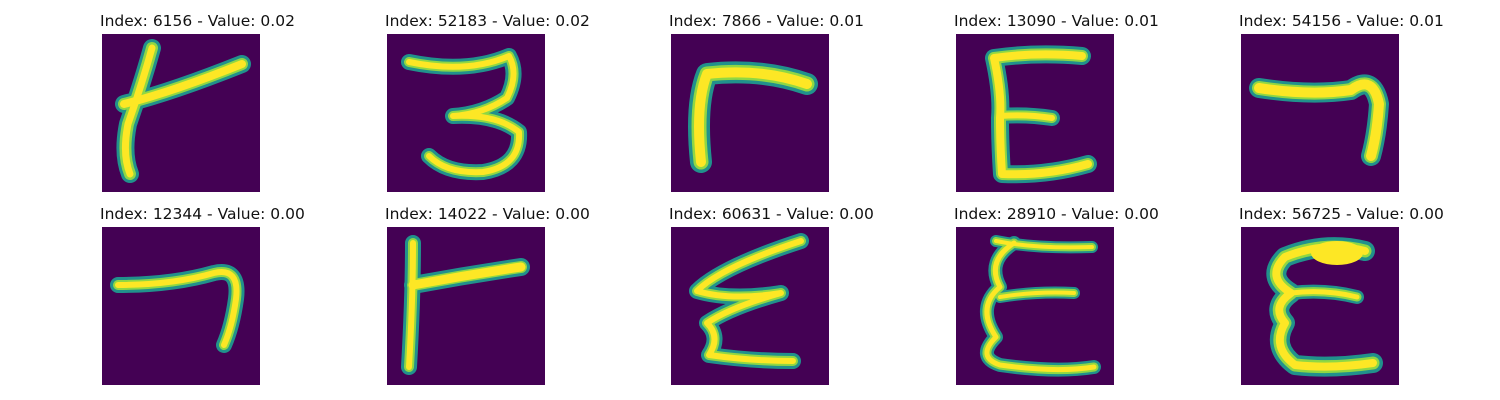 This screenshot has width=1500, height=400. I want to click on panel-title: Index: 12344 - Value: 0.00, so click(202, 214).